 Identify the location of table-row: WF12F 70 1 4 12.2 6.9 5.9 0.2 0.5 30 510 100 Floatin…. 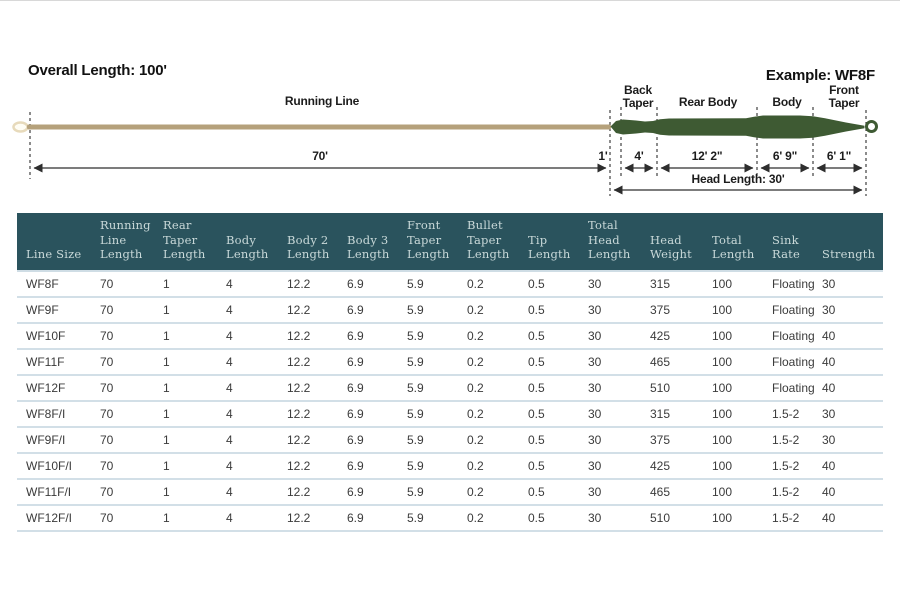
(450, 388).